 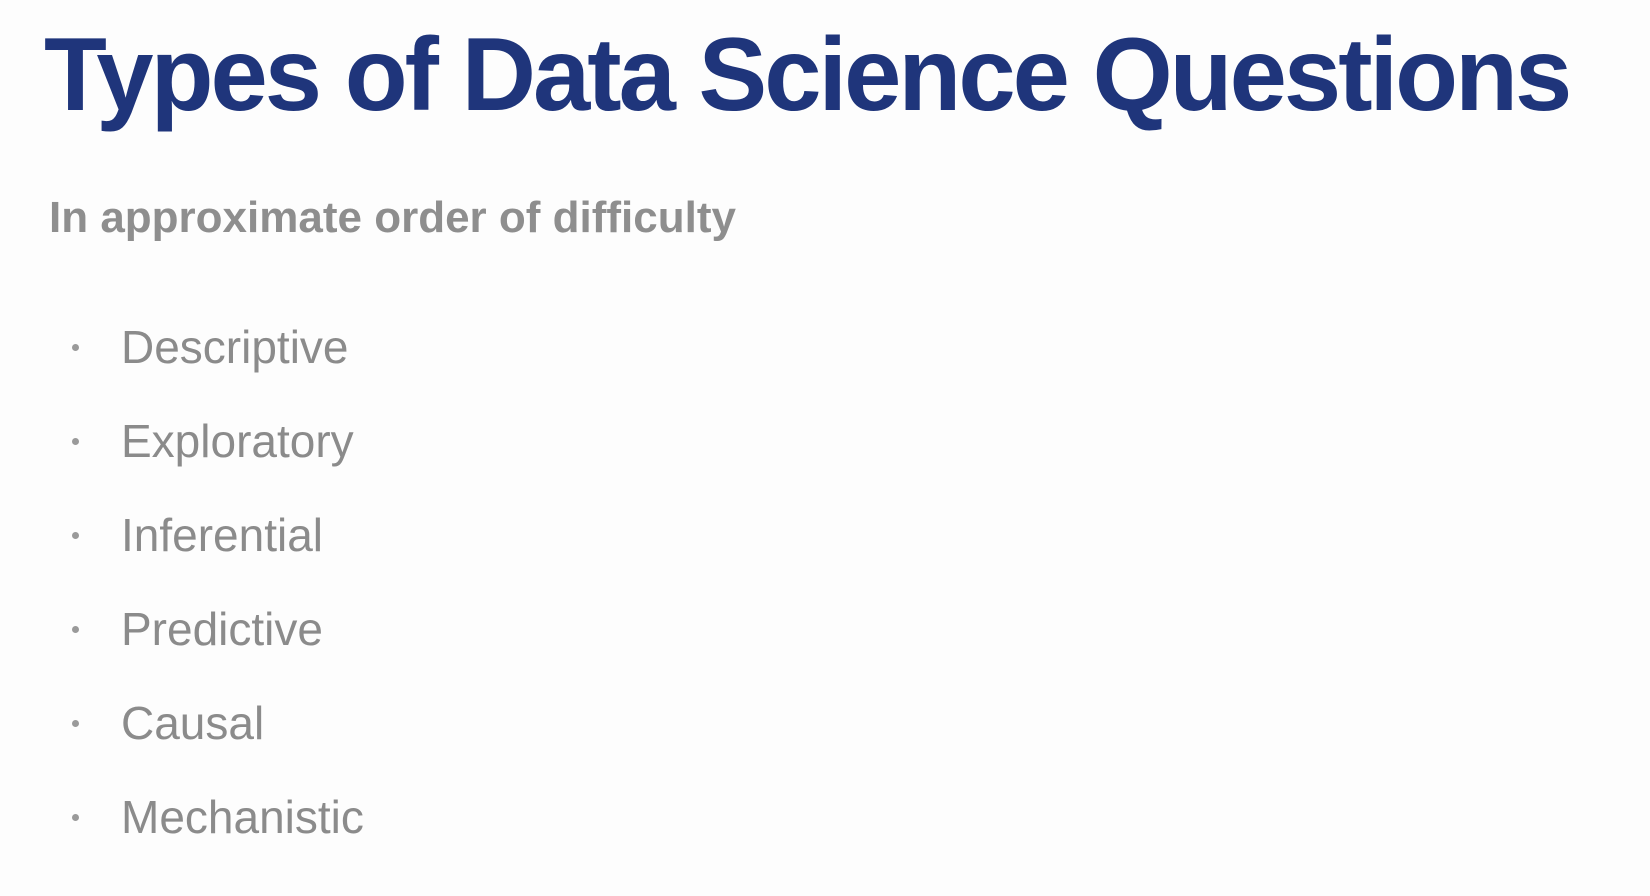 I want to click on list-item-causal: Causal, so click(x=215, y=723).